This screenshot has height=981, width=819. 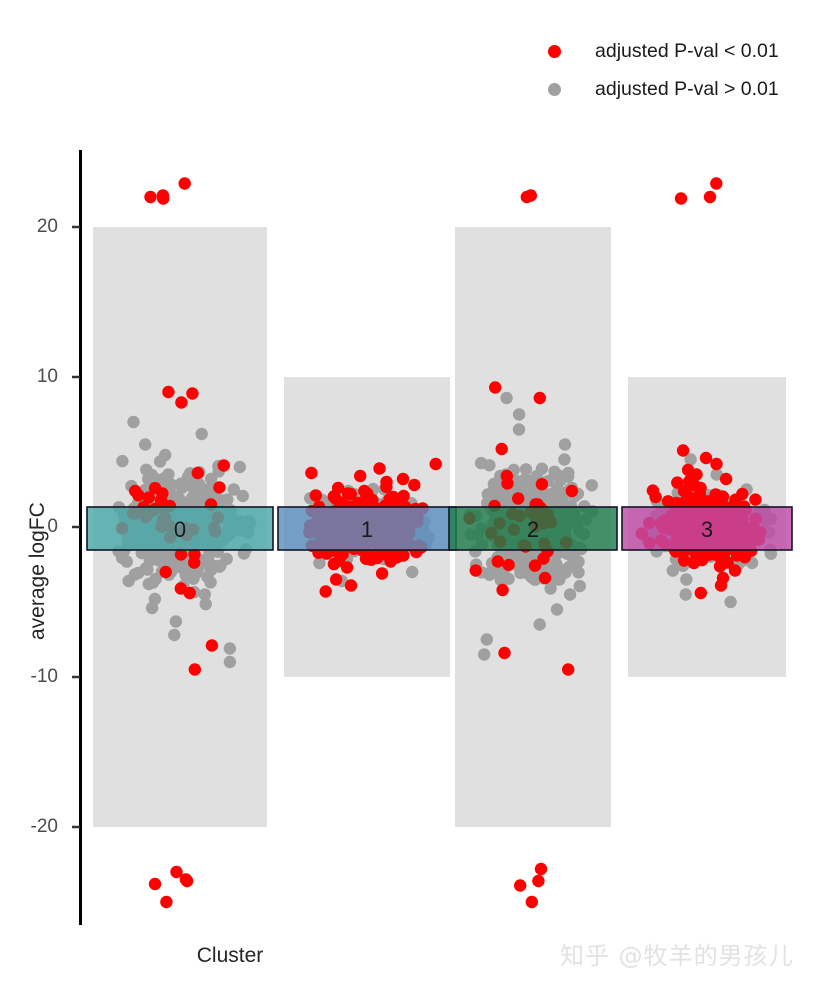 I want to click on x-axis-title: Cluster, so click(x=230, y=955).